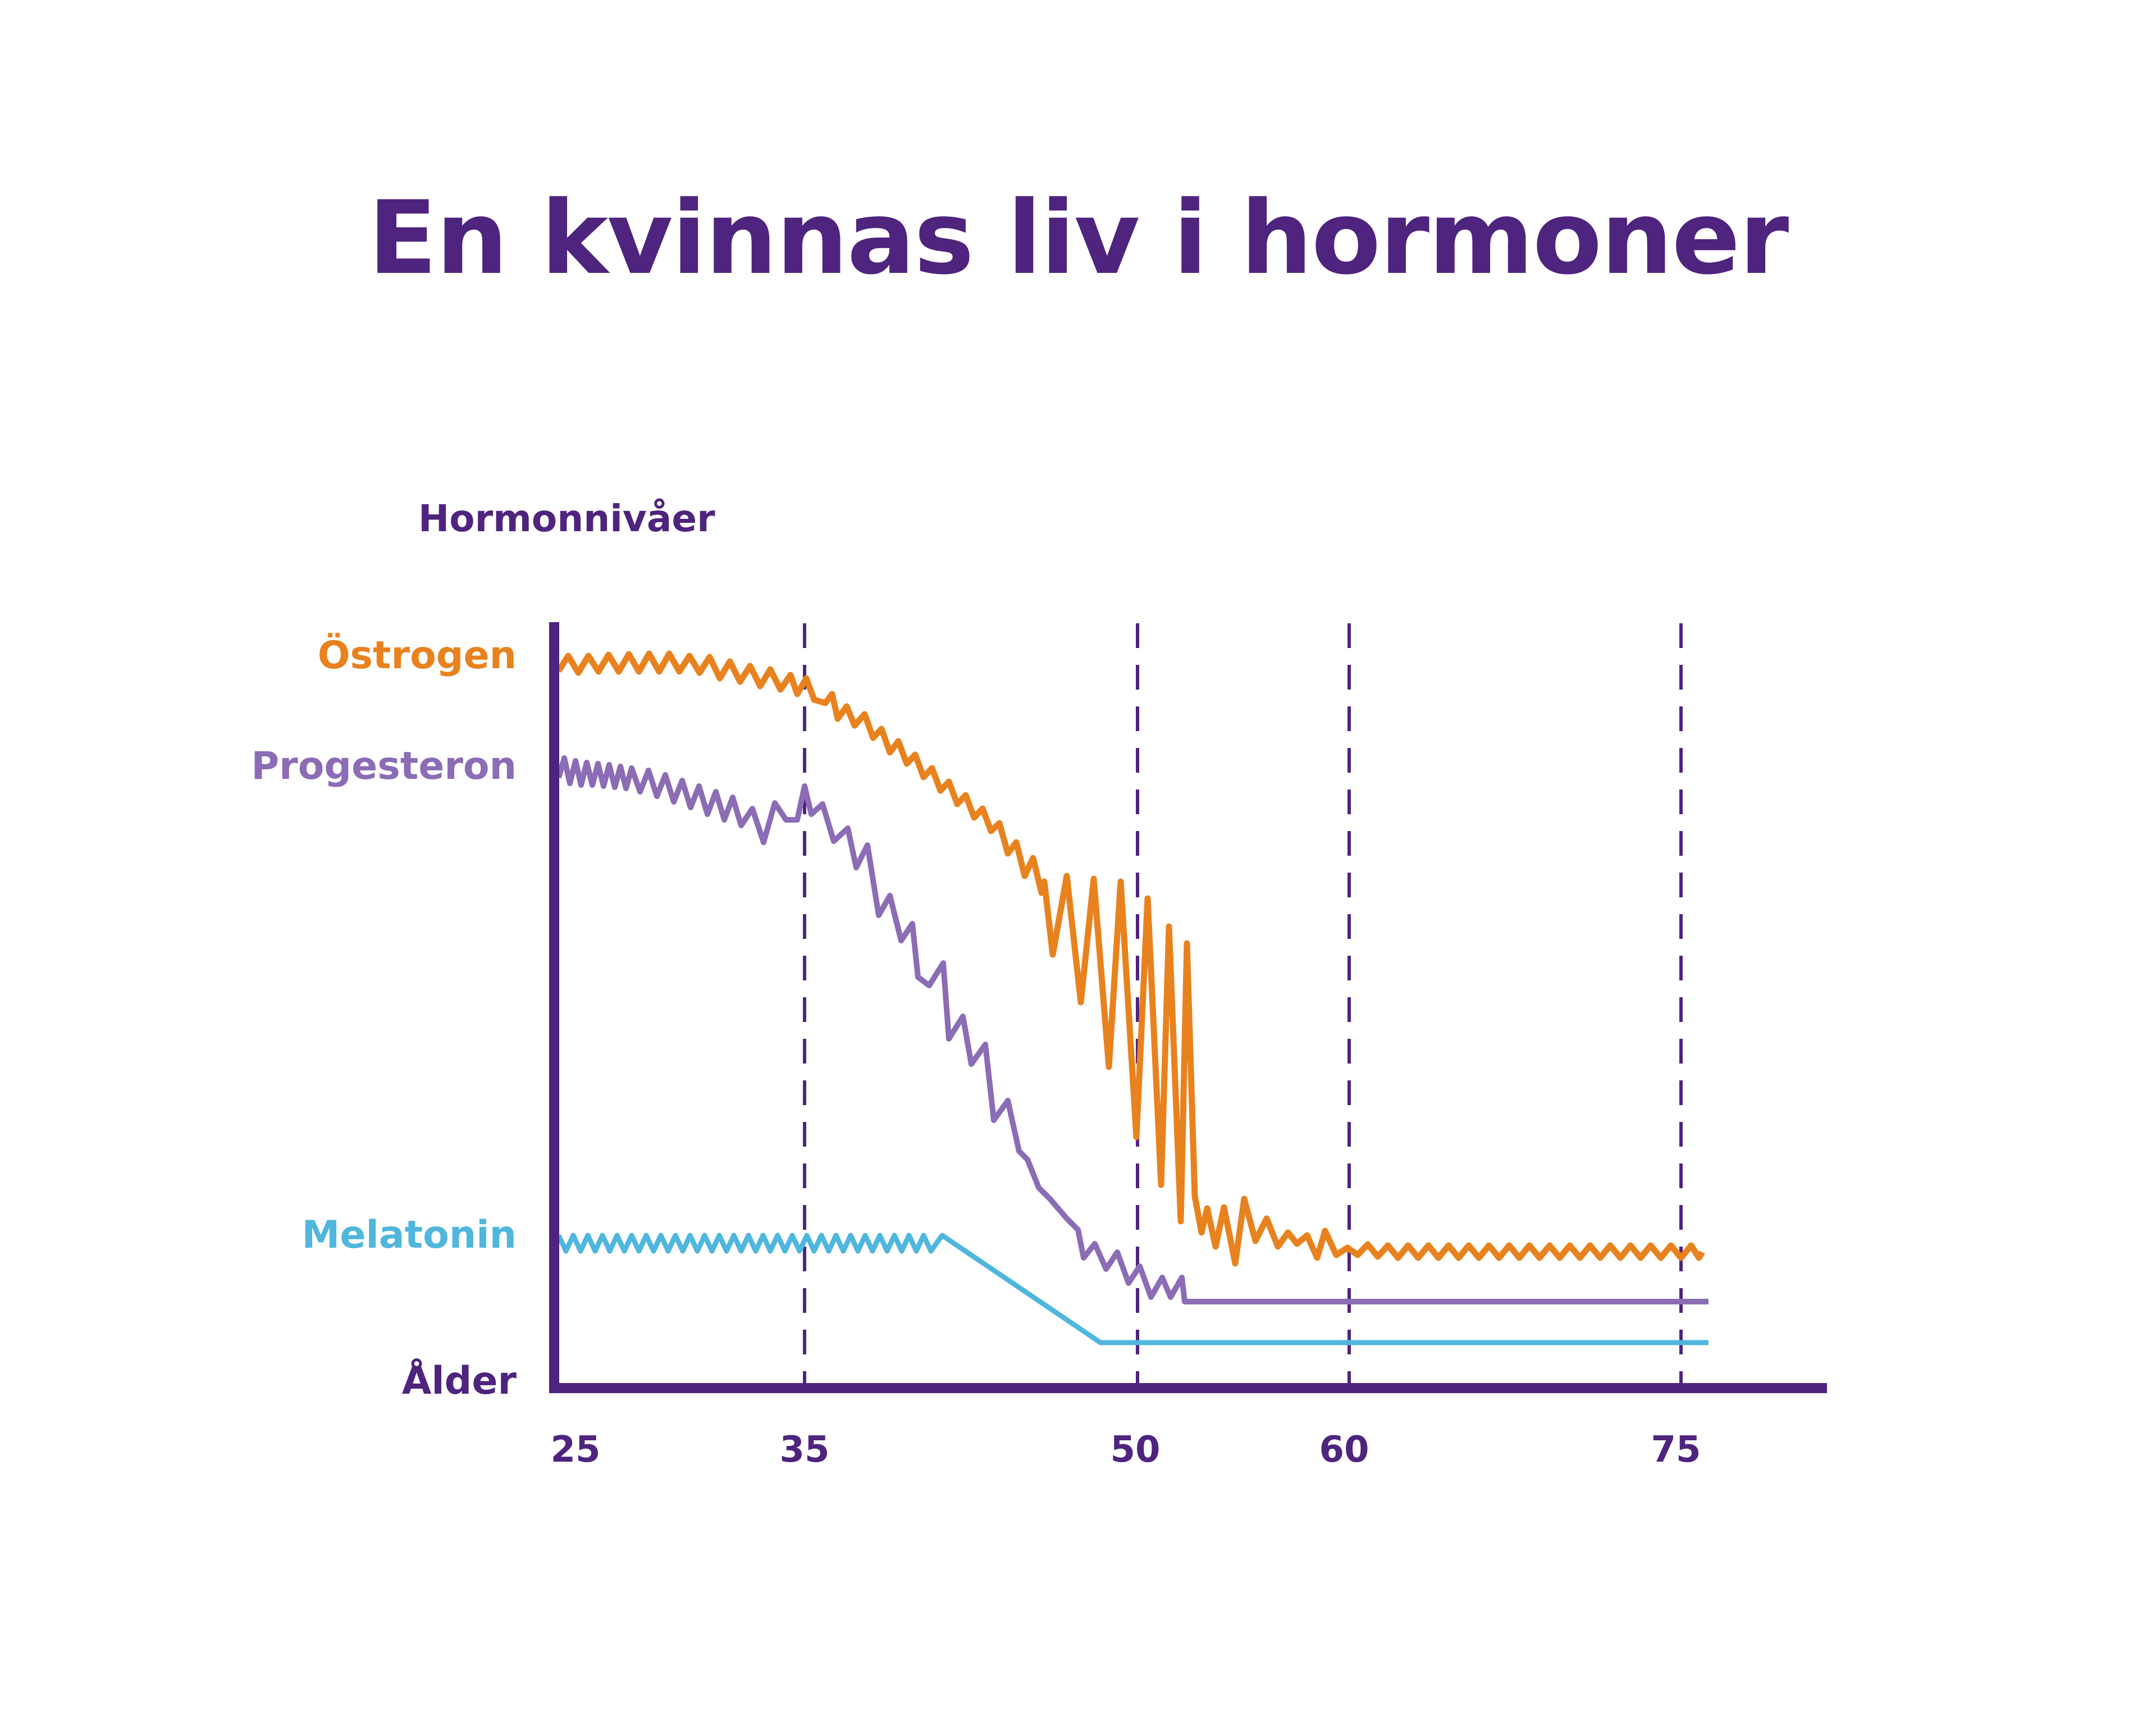 This screenshot has width=2156, height=1725. Describe the element at coordinates (804, 1450) in the screenshot. I see `x-tick-35: 35` at that location.